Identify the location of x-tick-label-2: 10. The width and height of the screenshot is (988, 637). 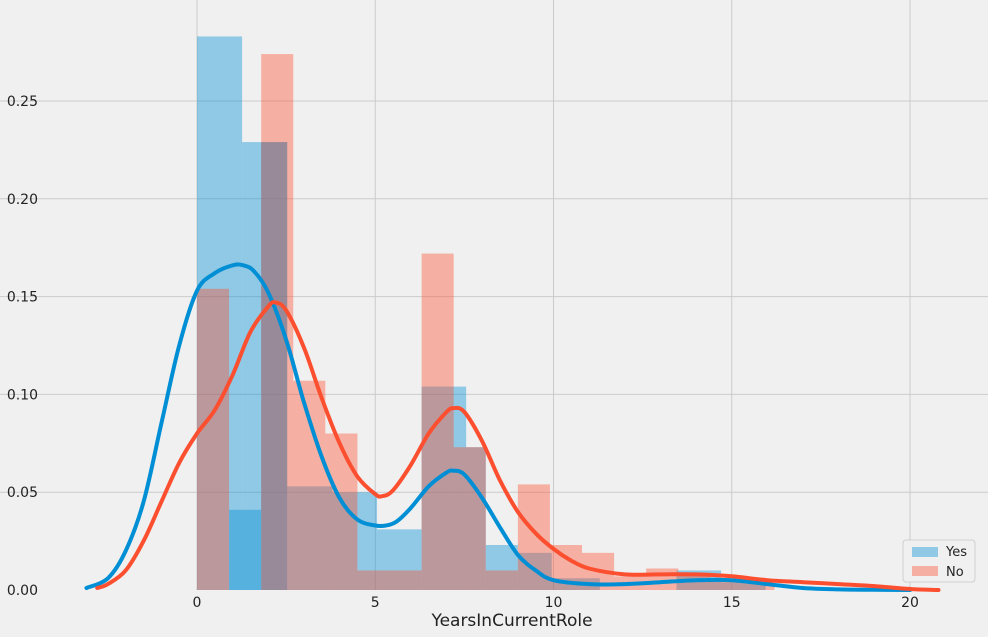
(554, 603).